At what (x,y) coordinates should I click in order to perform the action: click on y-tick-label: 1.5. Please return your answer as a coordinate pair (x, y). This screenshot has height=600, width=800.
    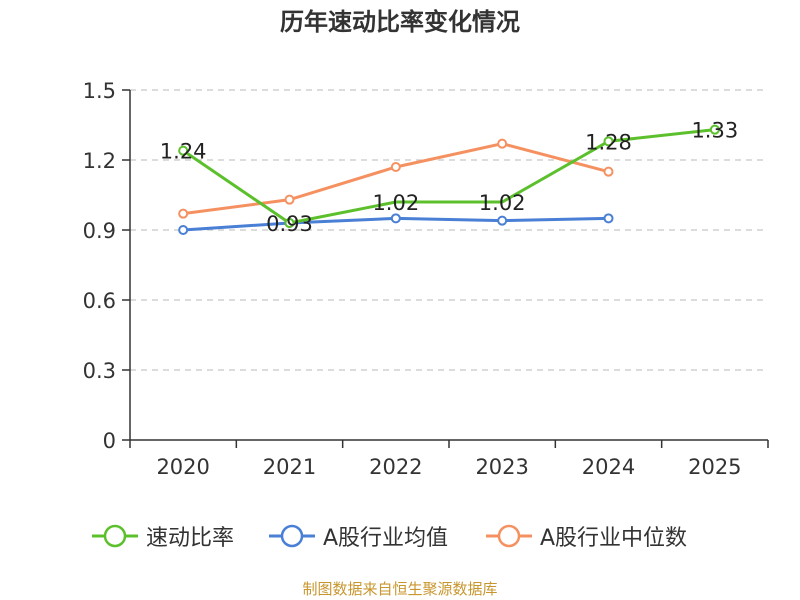
    Looking at the image, I should click on (99, 91).